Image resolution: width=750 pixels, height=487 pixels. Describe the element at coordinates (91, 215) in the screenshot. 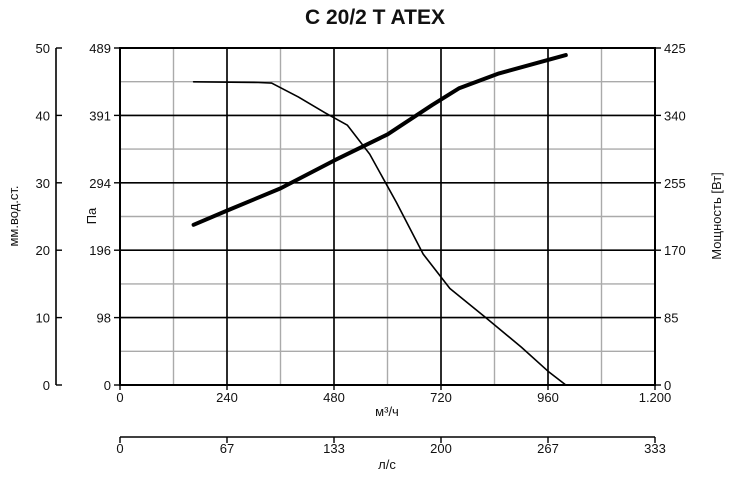

I see `y-inner-axis-label: Па` at that location.